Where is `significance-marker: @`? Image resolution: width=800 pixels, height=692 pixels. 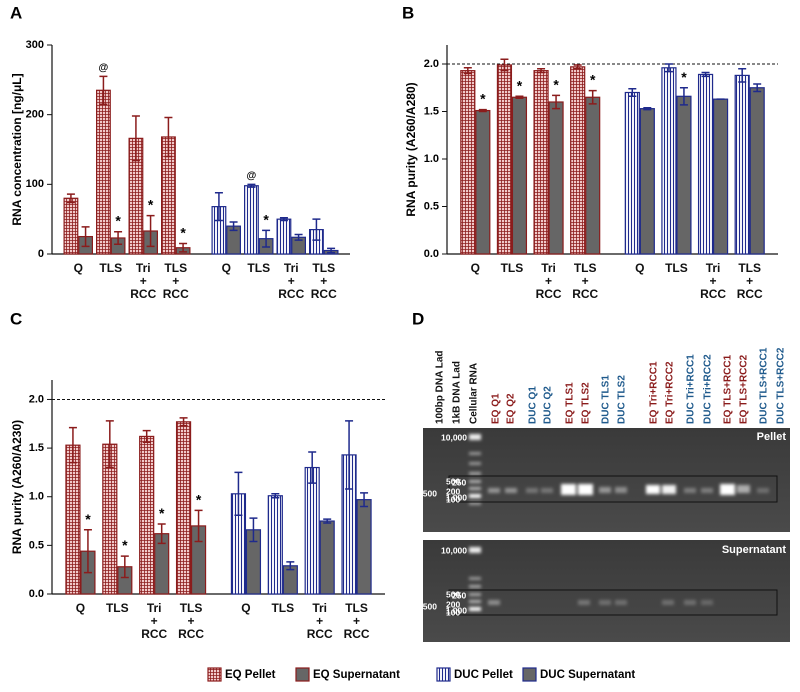 significance-marker: @ is located at coordinates (104, 67).